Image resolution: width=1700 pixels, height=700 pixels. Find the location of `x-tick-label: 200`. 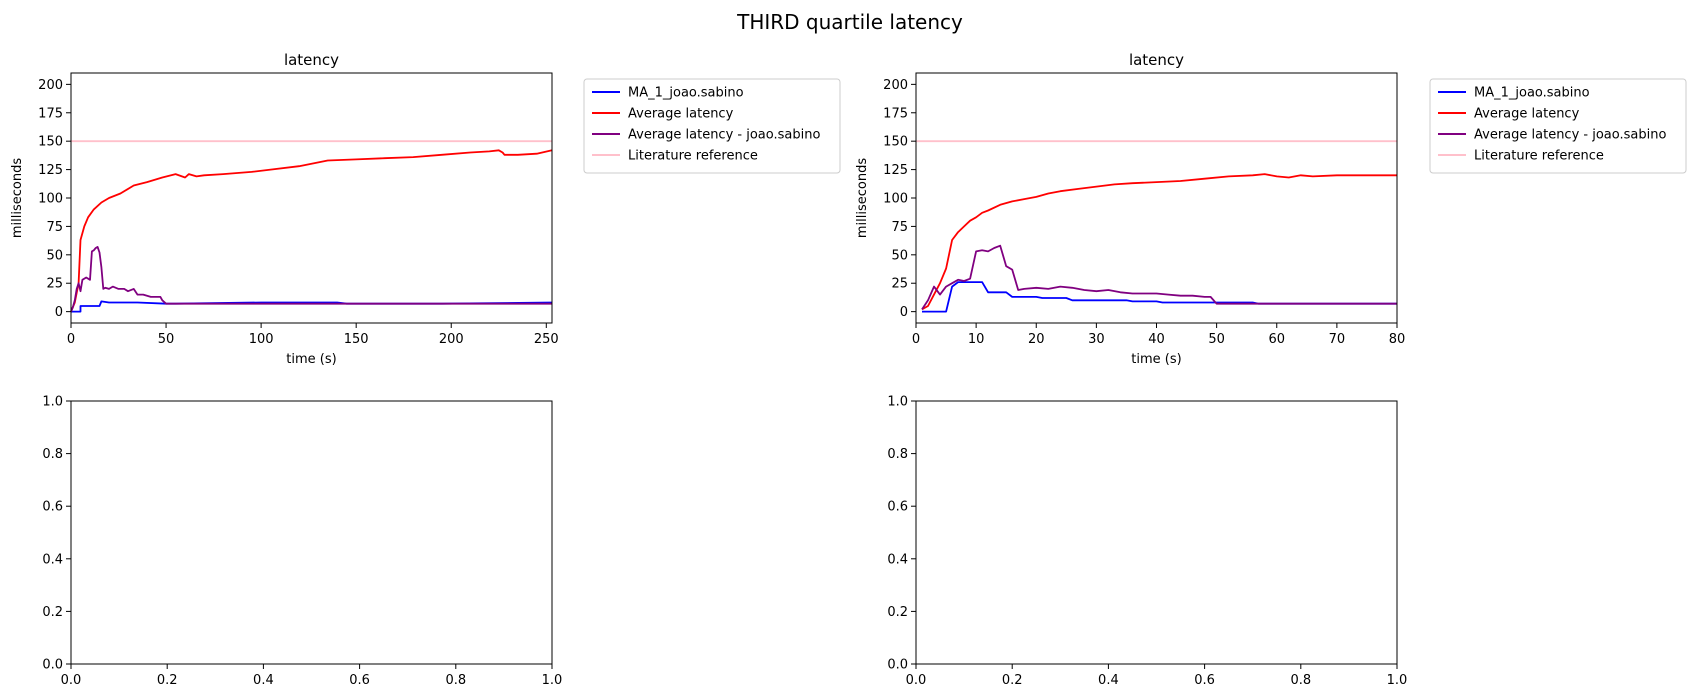

x-tick-label: 200 is located at coordinates (451, 339).